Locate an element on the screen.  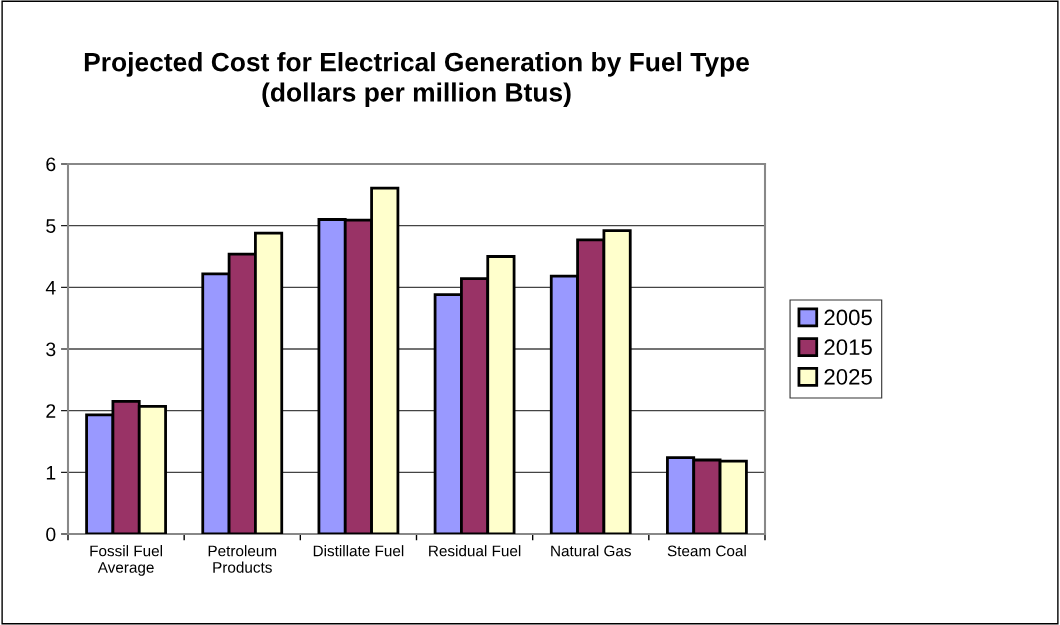
legend-label: 2025 is located at coordinates (848, 377).